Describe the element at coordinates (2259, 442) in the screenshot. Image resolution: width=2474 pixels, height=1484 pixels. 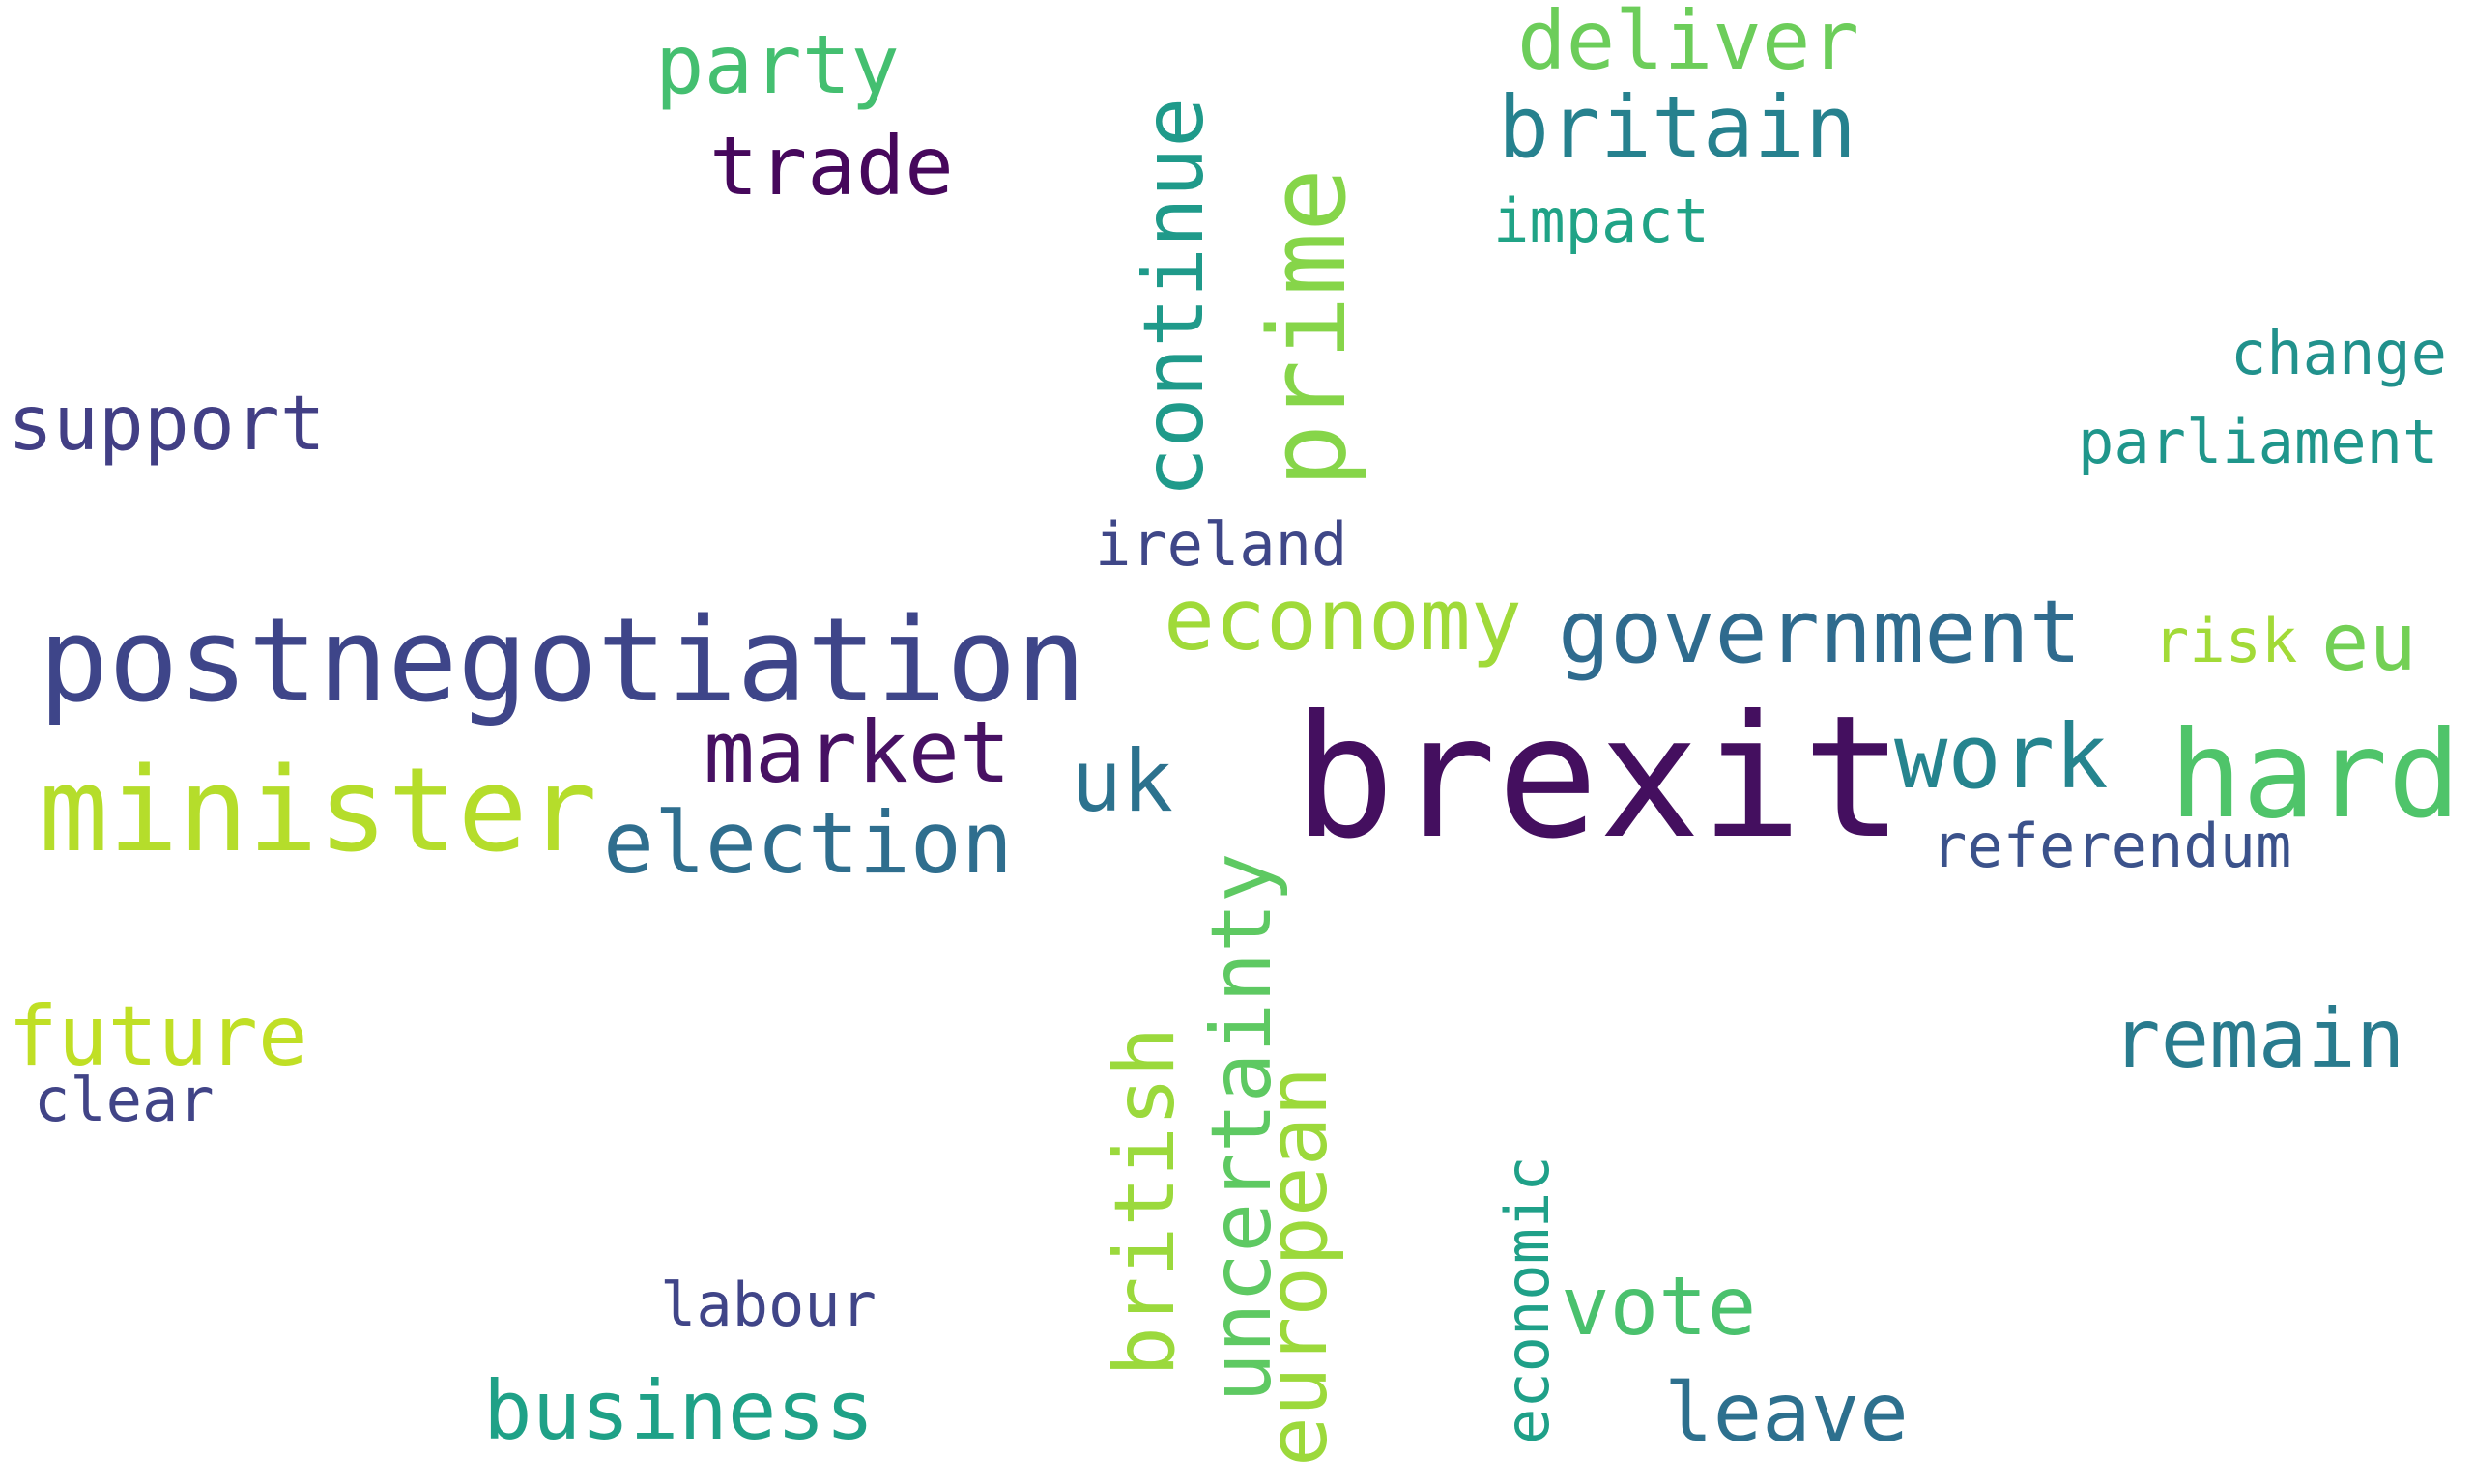
I see `word-parliament: parliament` at that location.